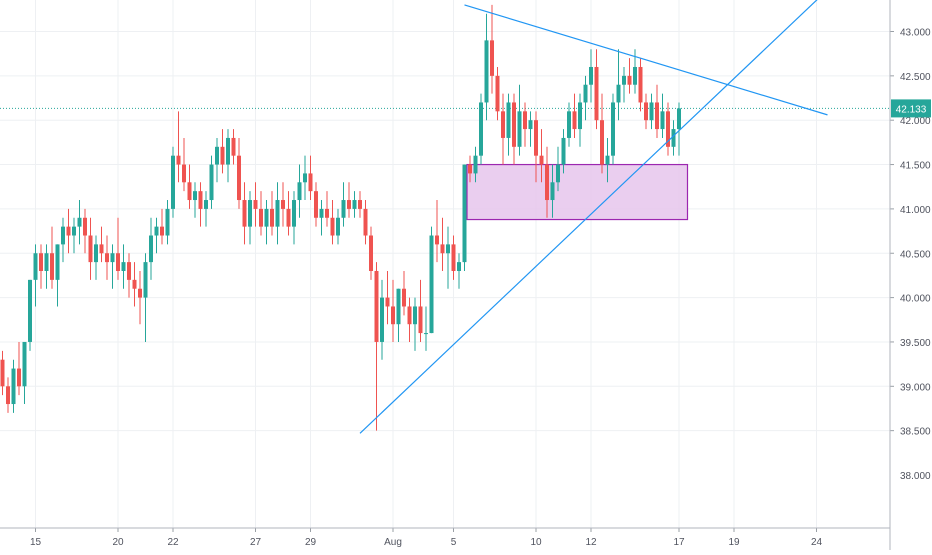 This screenshot has height=555, width=932. I want to click on y-tick-label: 39.000, so click(915, 387).